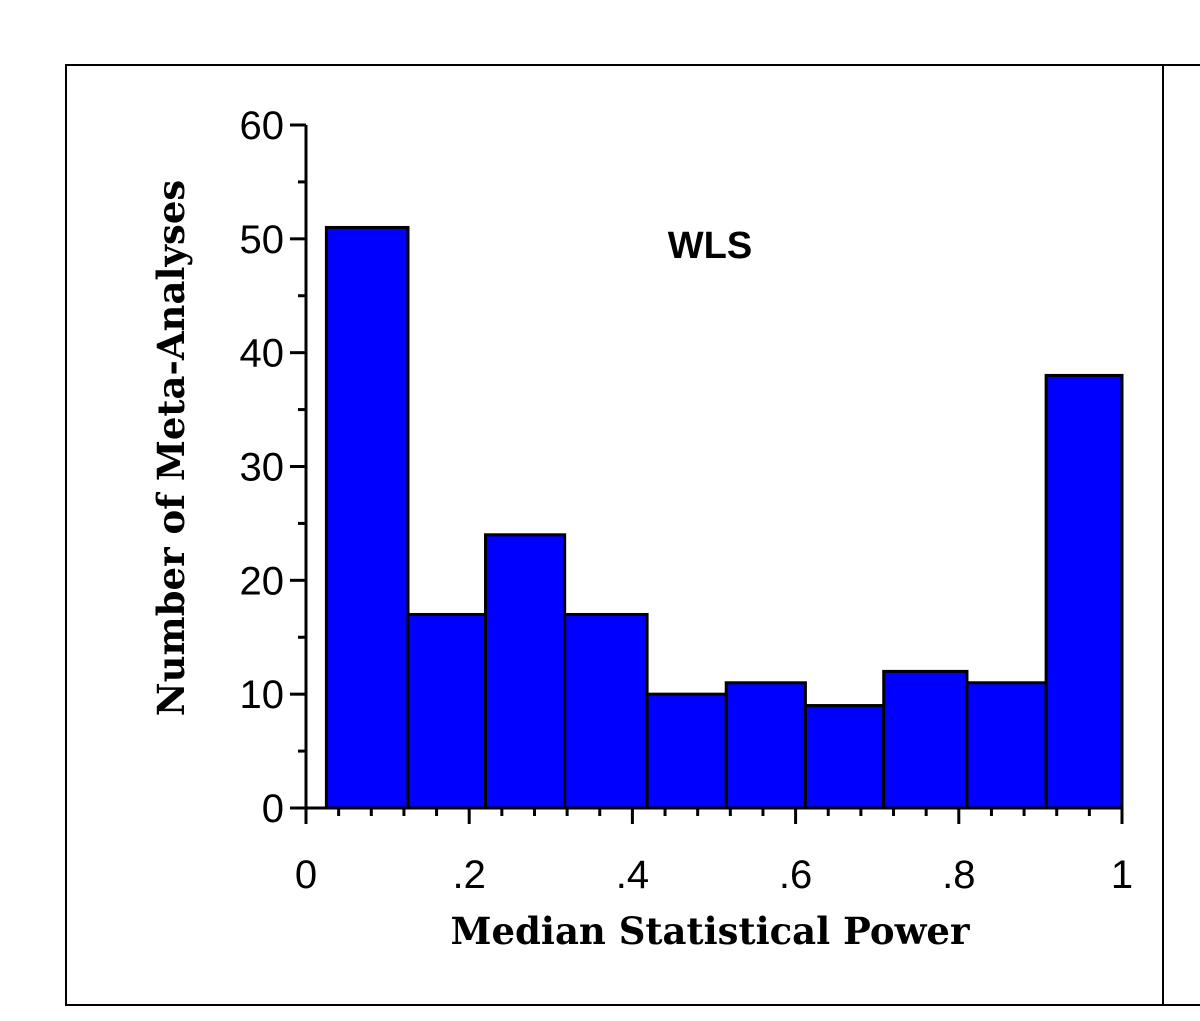 This screenshot has width=1200, height=1021. What do you see at coordinates (632, 875) in the screenshot?
I see `x-tick-label: .4` at bounding box center [632, 875].